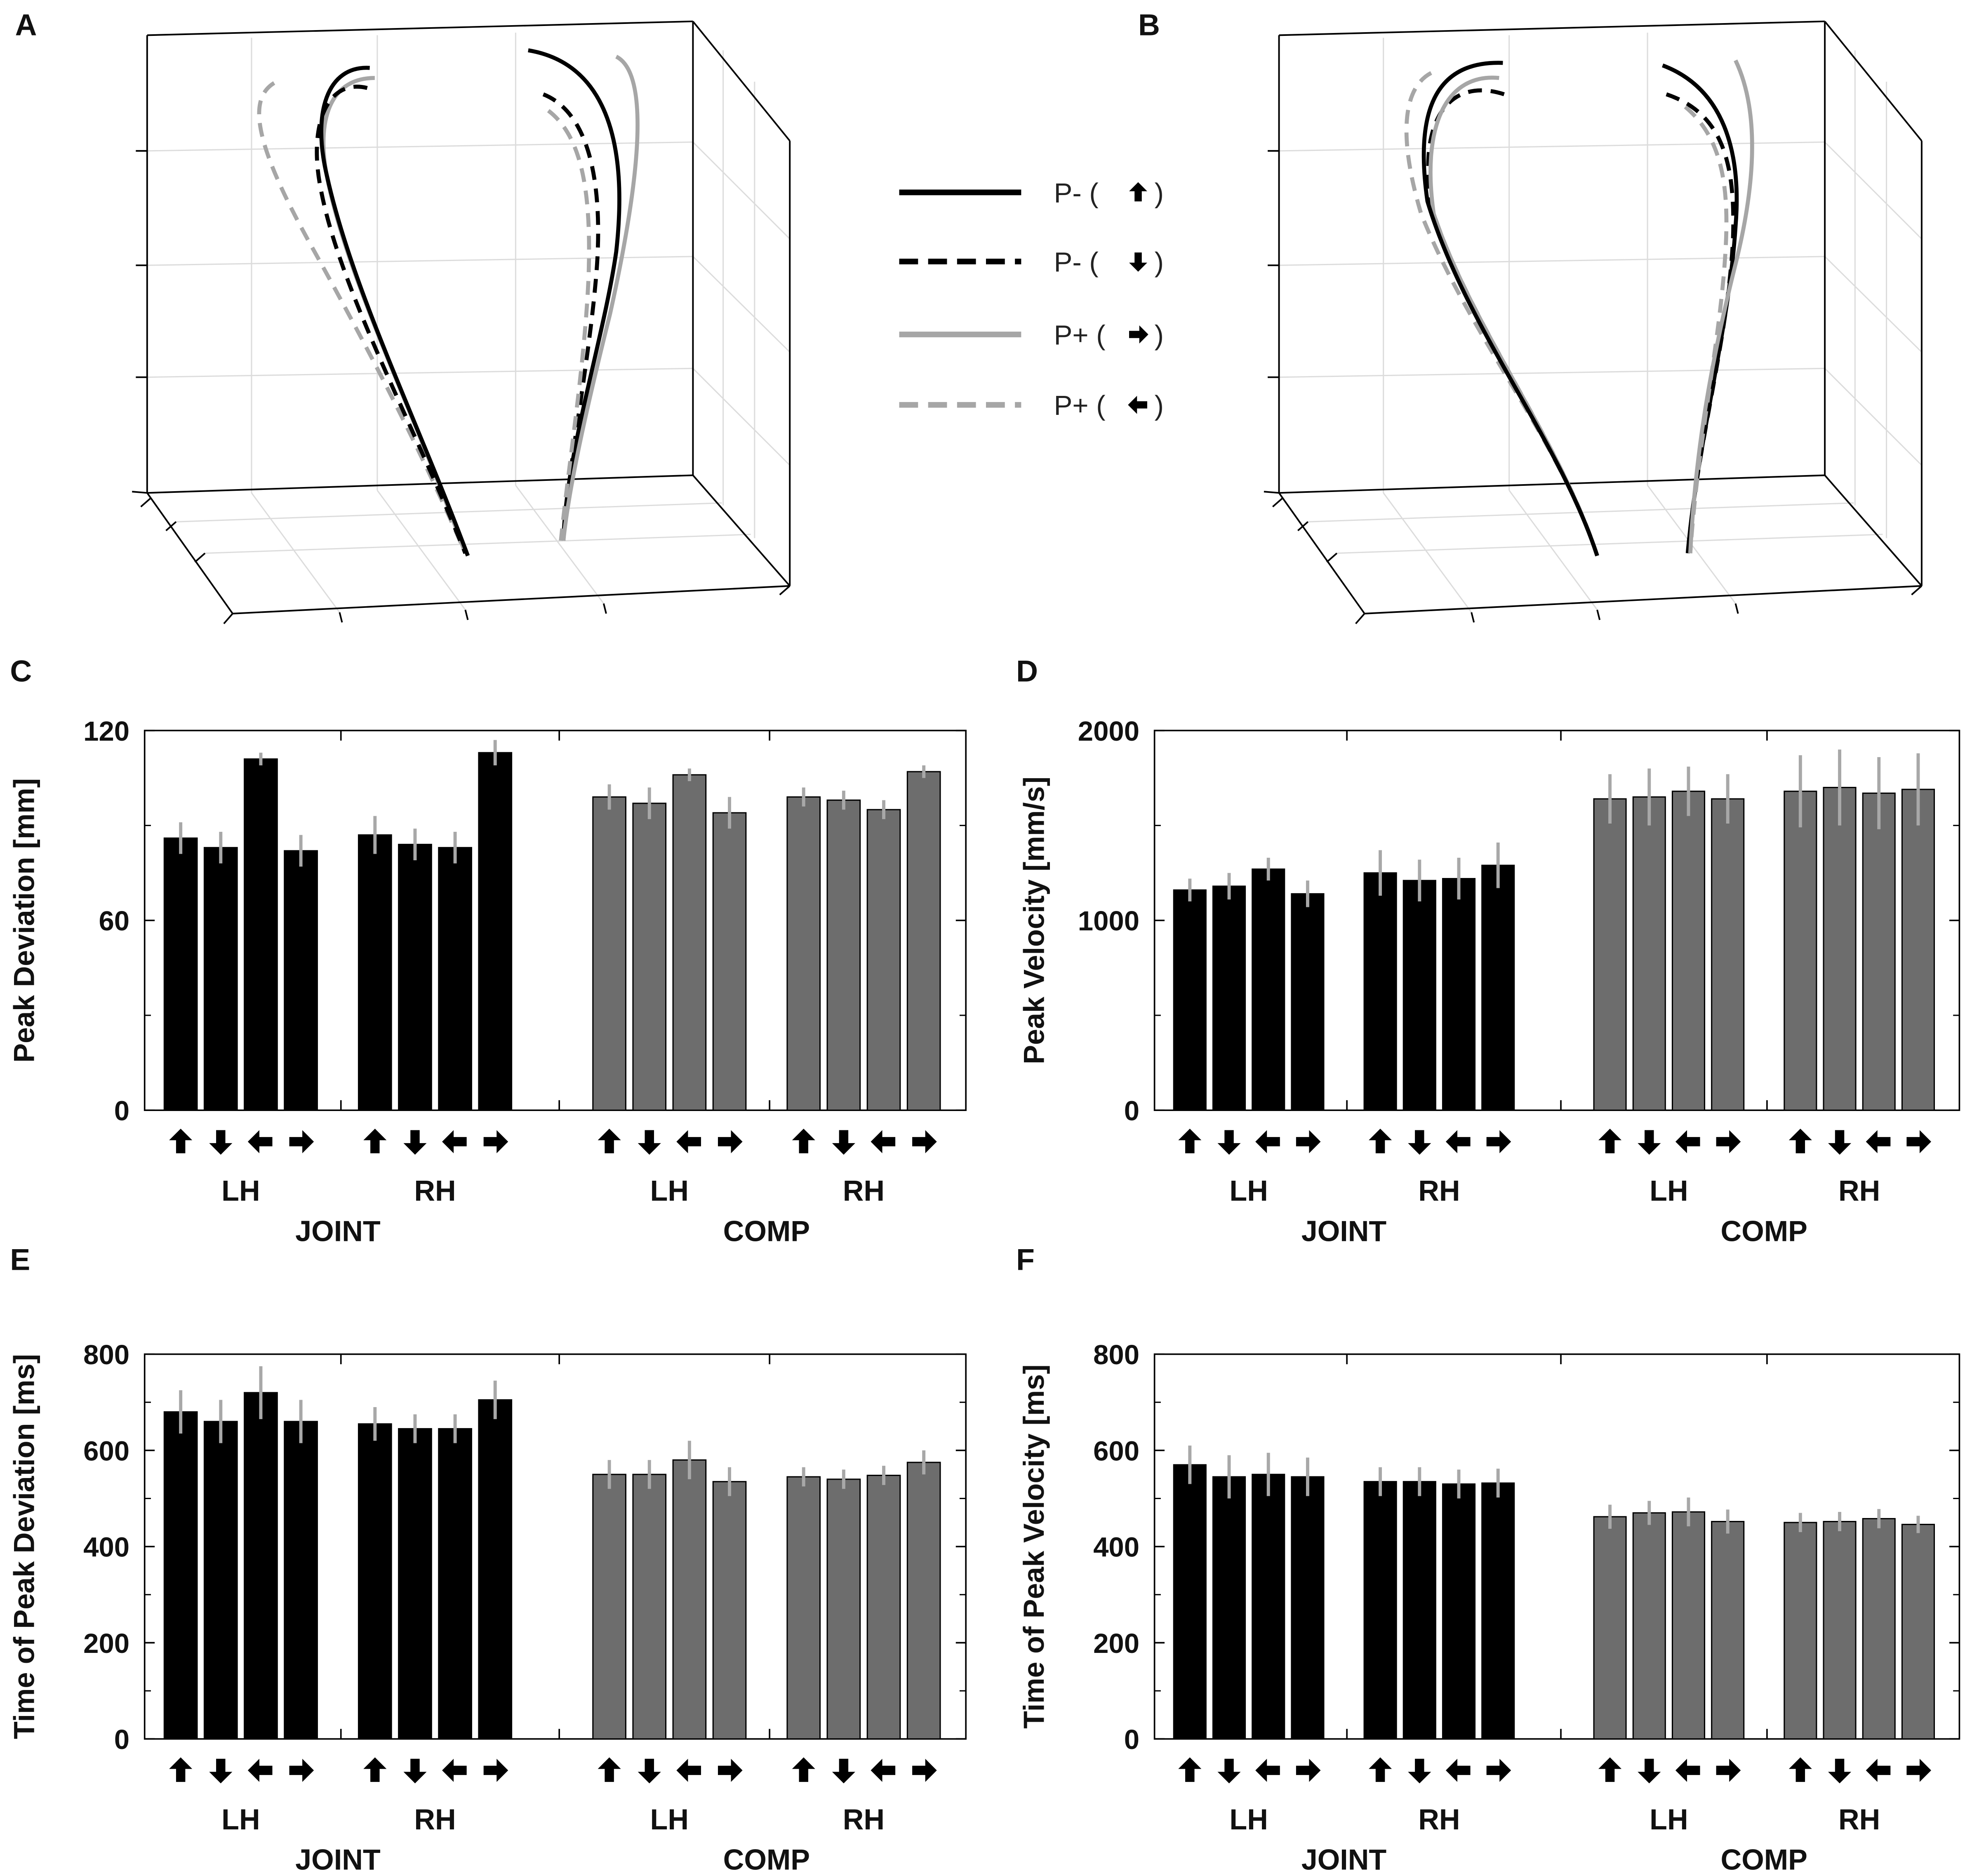 The width and height of the screenshot is (1972, 1876). What do you see at coordinates (338, 1231) in the screenshot?
I see `group-label: JOINT` at bounding box center [338, 1231].